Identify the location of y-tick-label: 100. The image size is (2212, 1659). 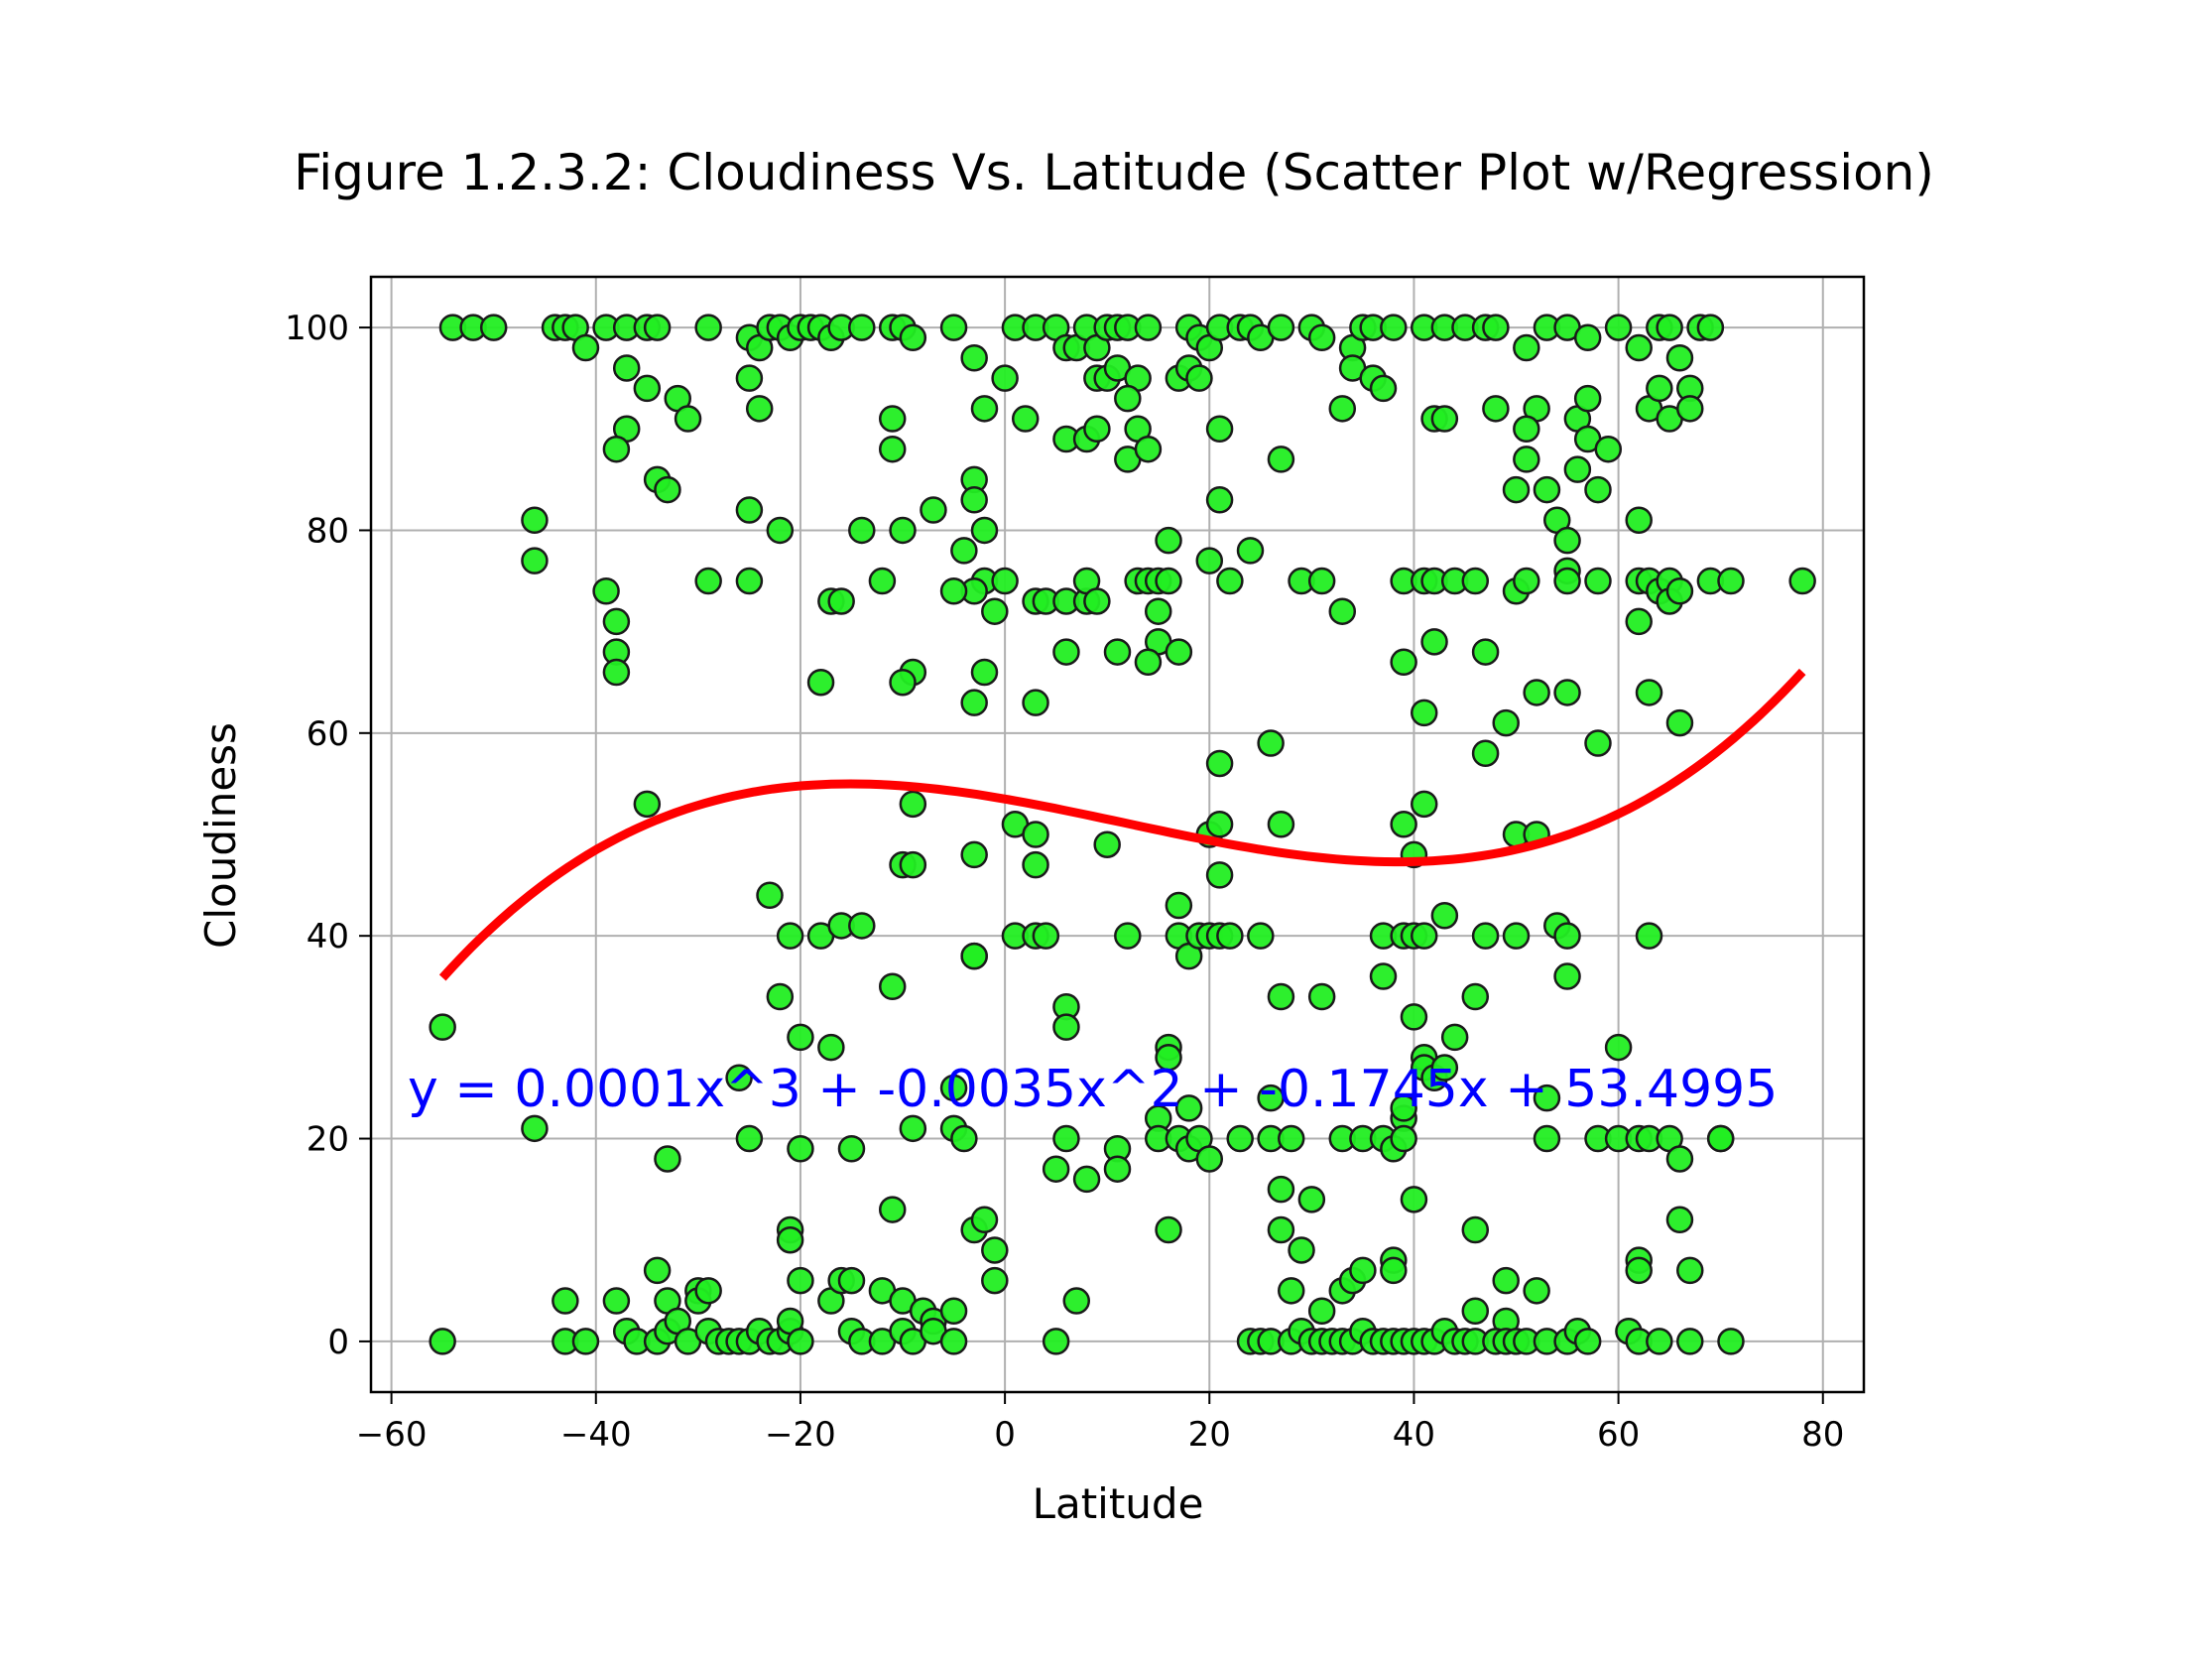
(317, 329).